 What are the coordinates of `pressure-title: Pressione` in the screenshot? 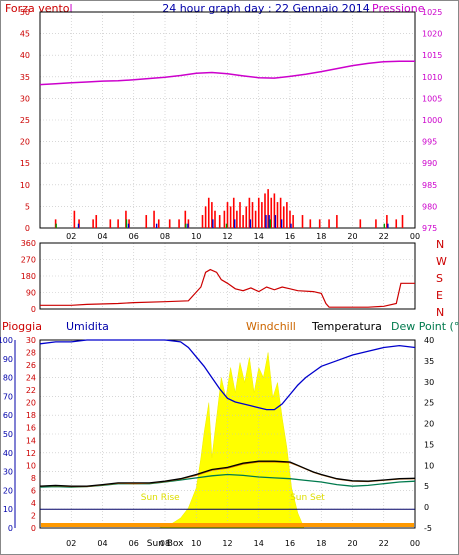 It's located at (398, 8).